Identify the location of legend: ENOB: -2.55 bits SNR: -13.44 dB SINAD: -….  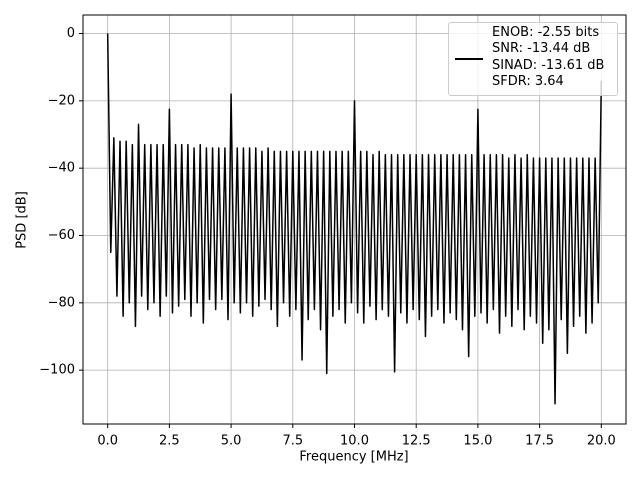
(533, 59).